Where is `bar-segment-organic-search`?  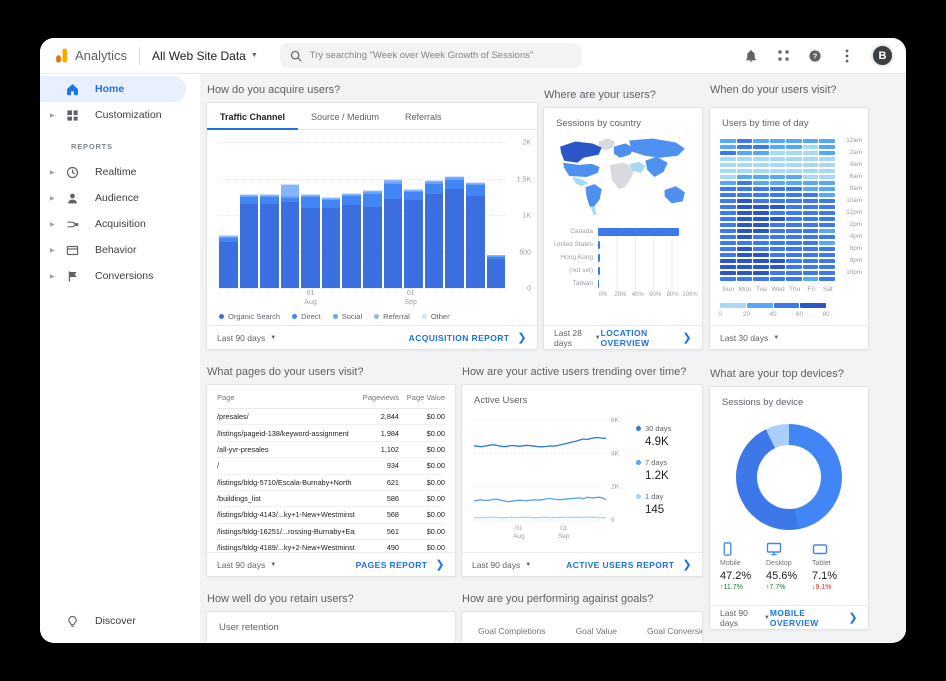 bar-segment-organic-search is located at coordinates (393, 243).